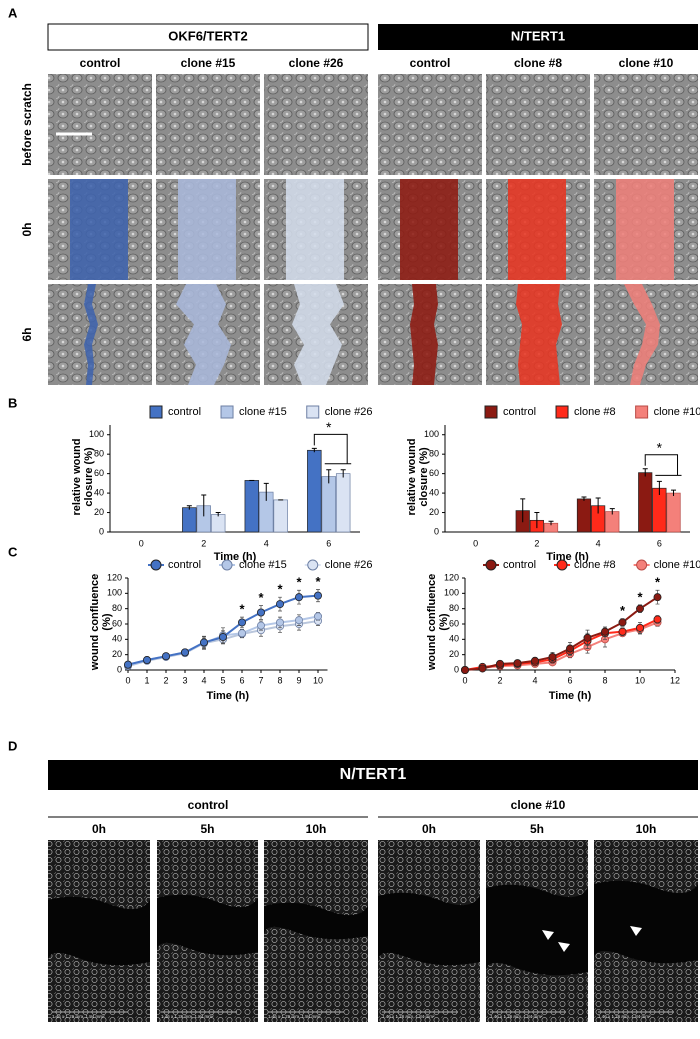 This screenshot has width=700, height=1039. I want to click on x-tick-label: 1, so click(146, 680).